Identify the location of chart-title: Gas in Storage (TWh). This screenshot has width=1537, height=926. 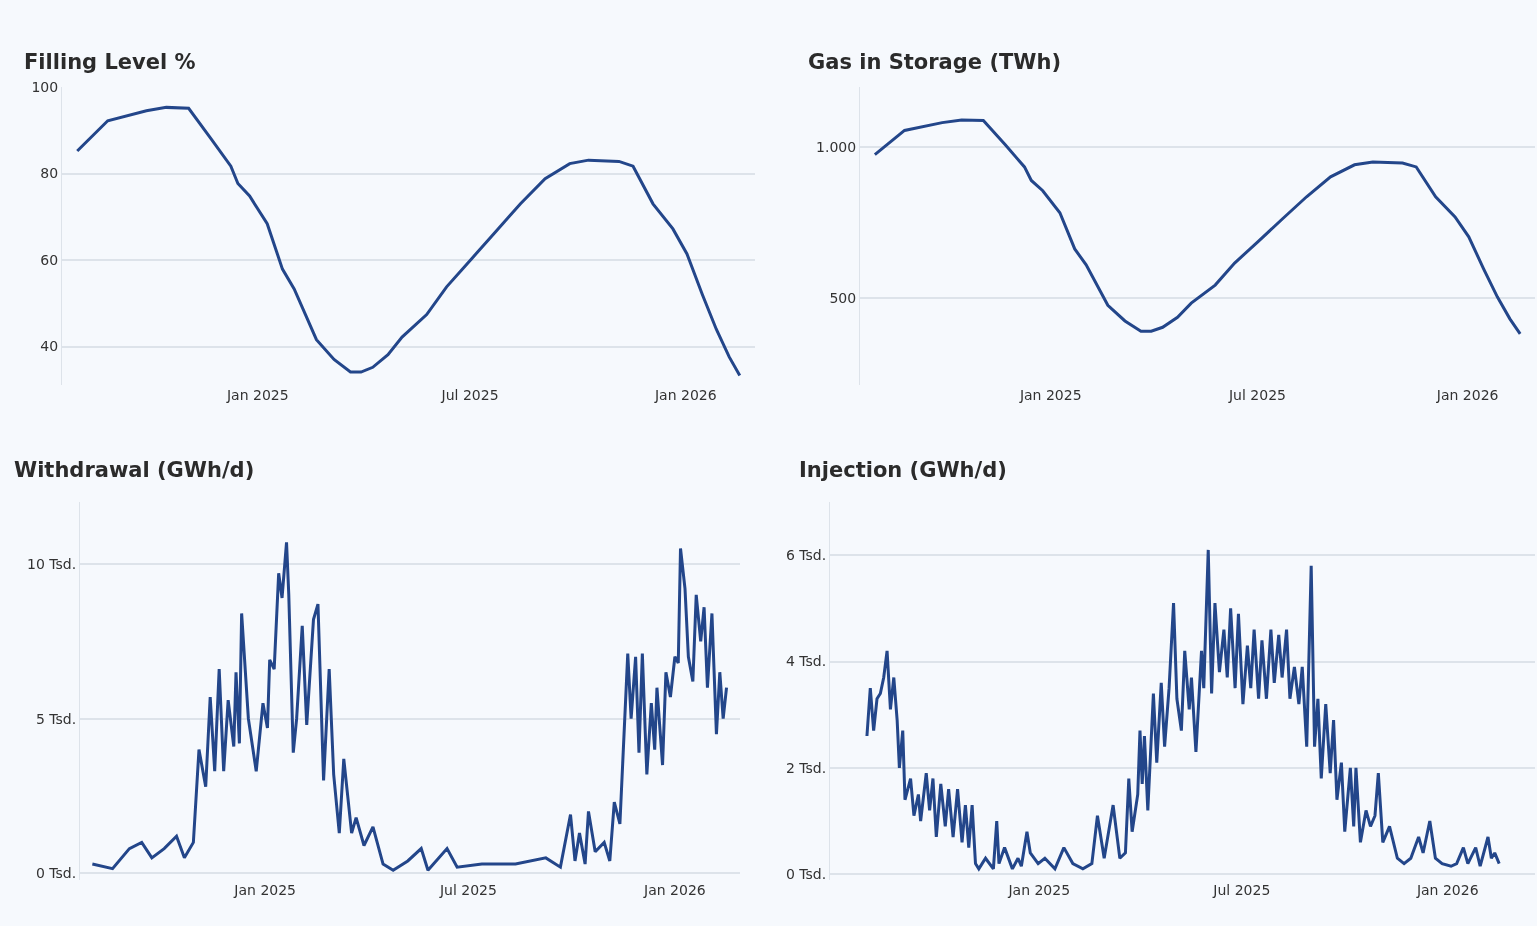
(935, 62).